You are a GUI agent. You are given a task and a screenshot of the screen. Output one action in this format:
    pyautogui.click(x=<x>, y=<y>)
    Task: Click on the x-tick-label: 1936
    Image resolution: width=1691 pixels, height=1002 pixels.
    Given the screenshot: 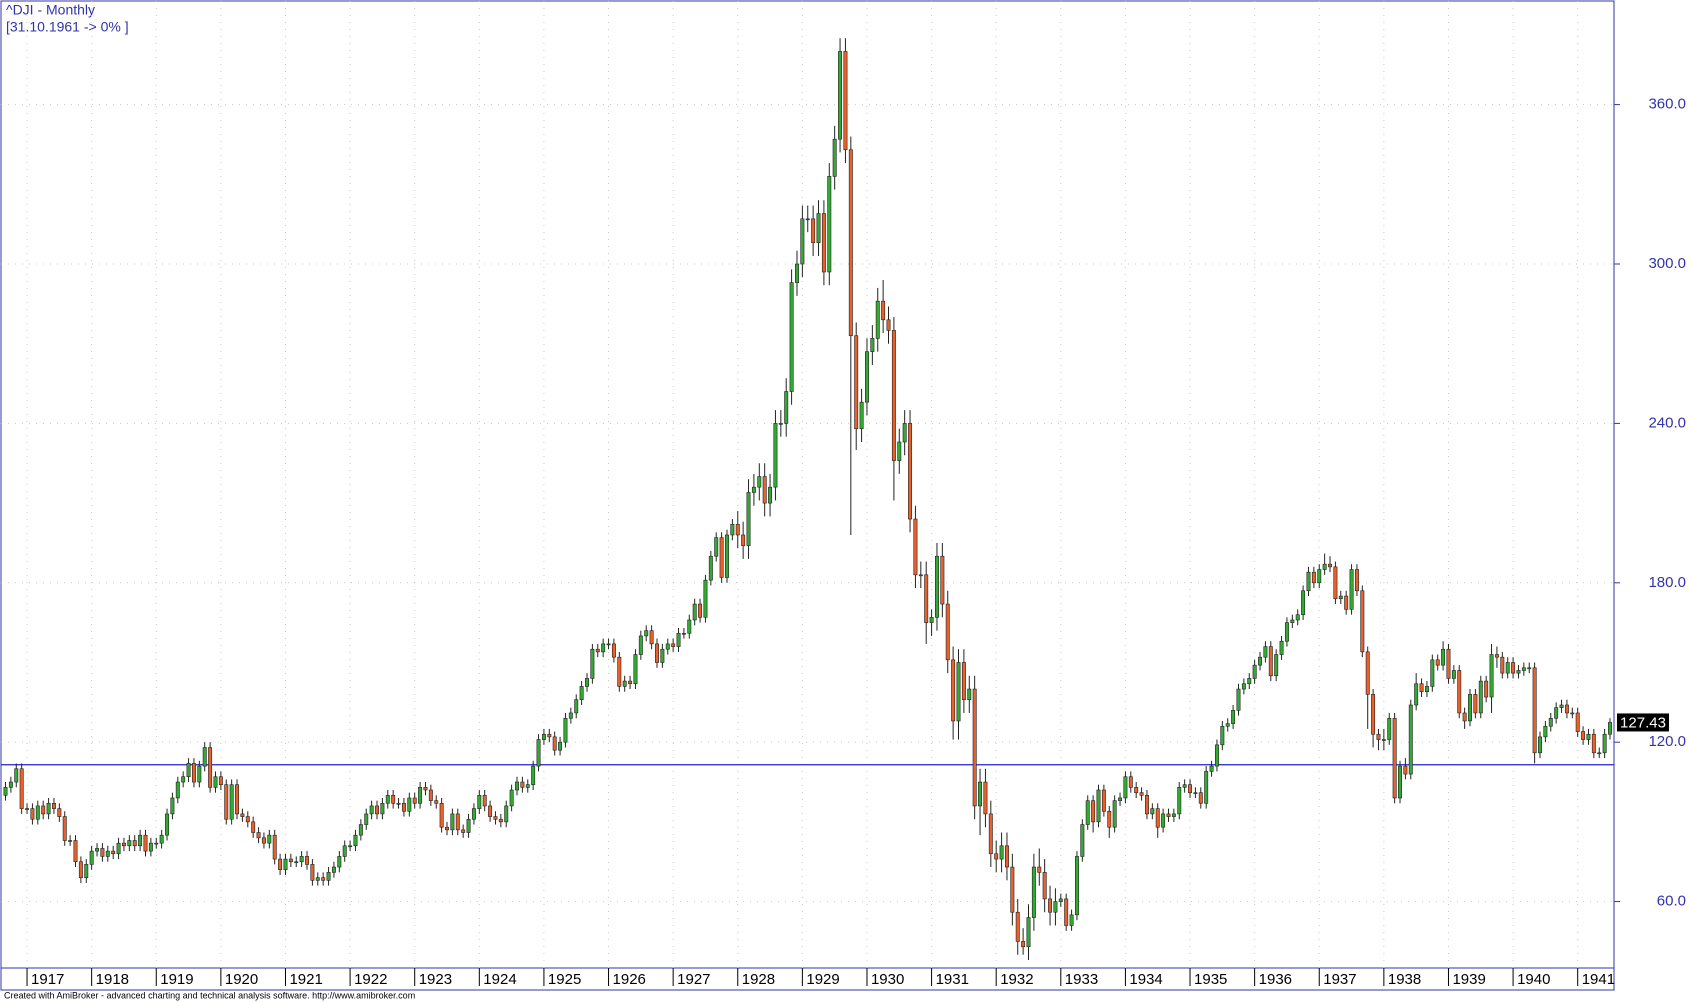 What is the action you would take?
    pyautogui.click(x=1275, y=979)
    